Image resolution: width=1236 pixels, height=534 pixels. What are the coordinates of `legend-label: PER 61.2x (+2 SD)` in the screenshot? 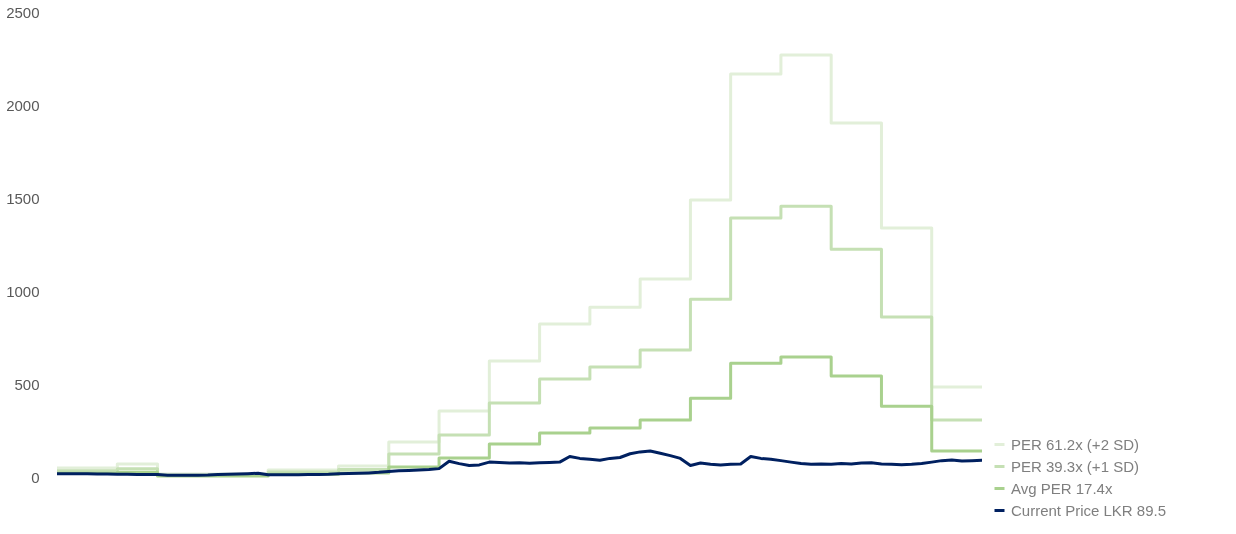 It's located at (1075, 444).